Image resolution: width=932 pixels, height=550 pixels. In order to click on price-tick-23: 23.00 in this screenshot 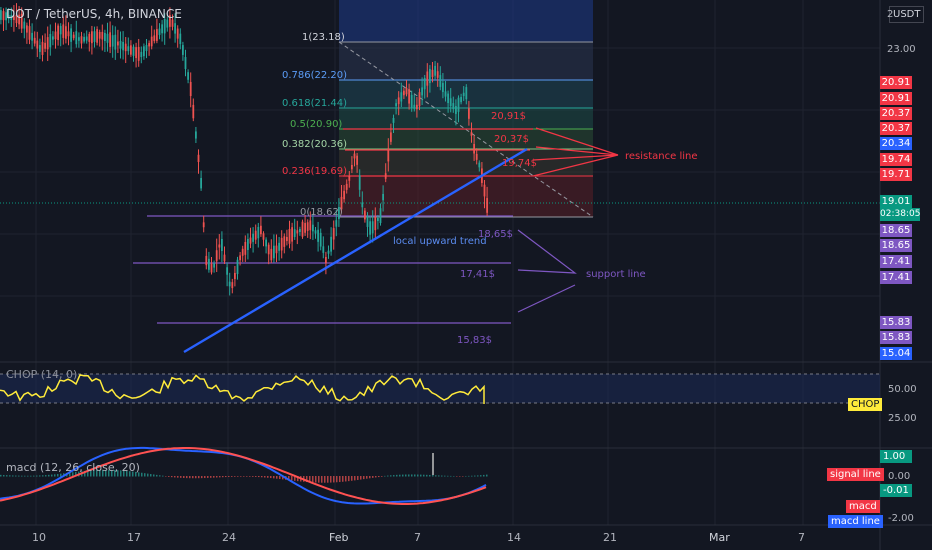, I will do `click(901, 49)`.